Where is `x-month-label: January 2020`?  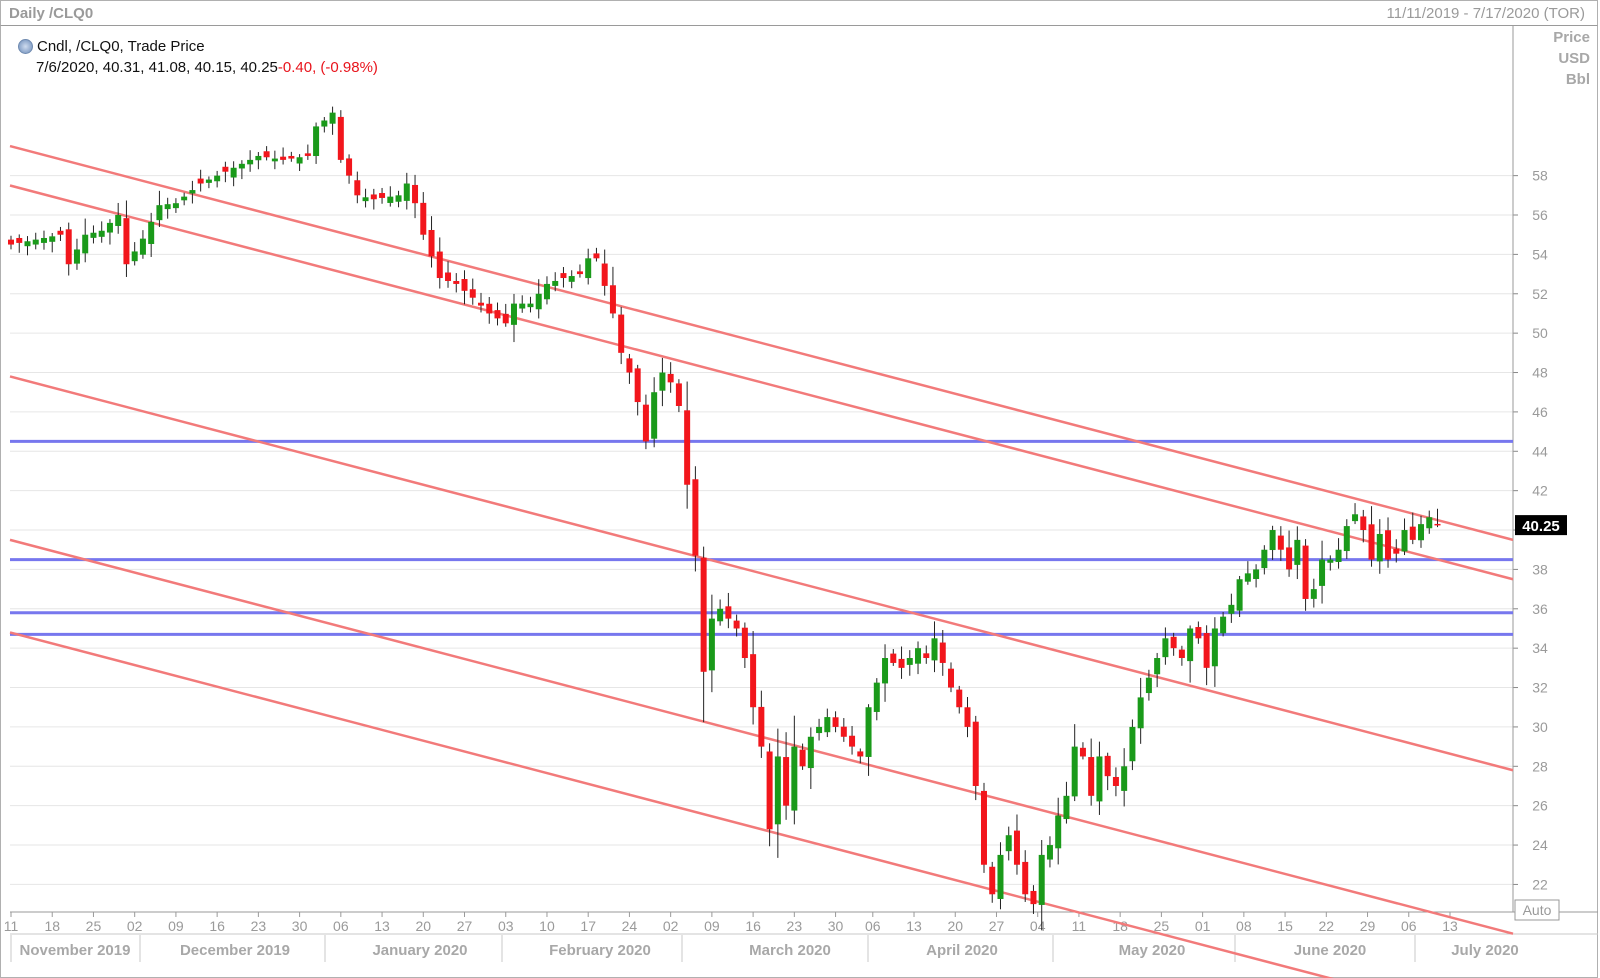 x-month-label: January 2020 is located at coordinates (419, 950).